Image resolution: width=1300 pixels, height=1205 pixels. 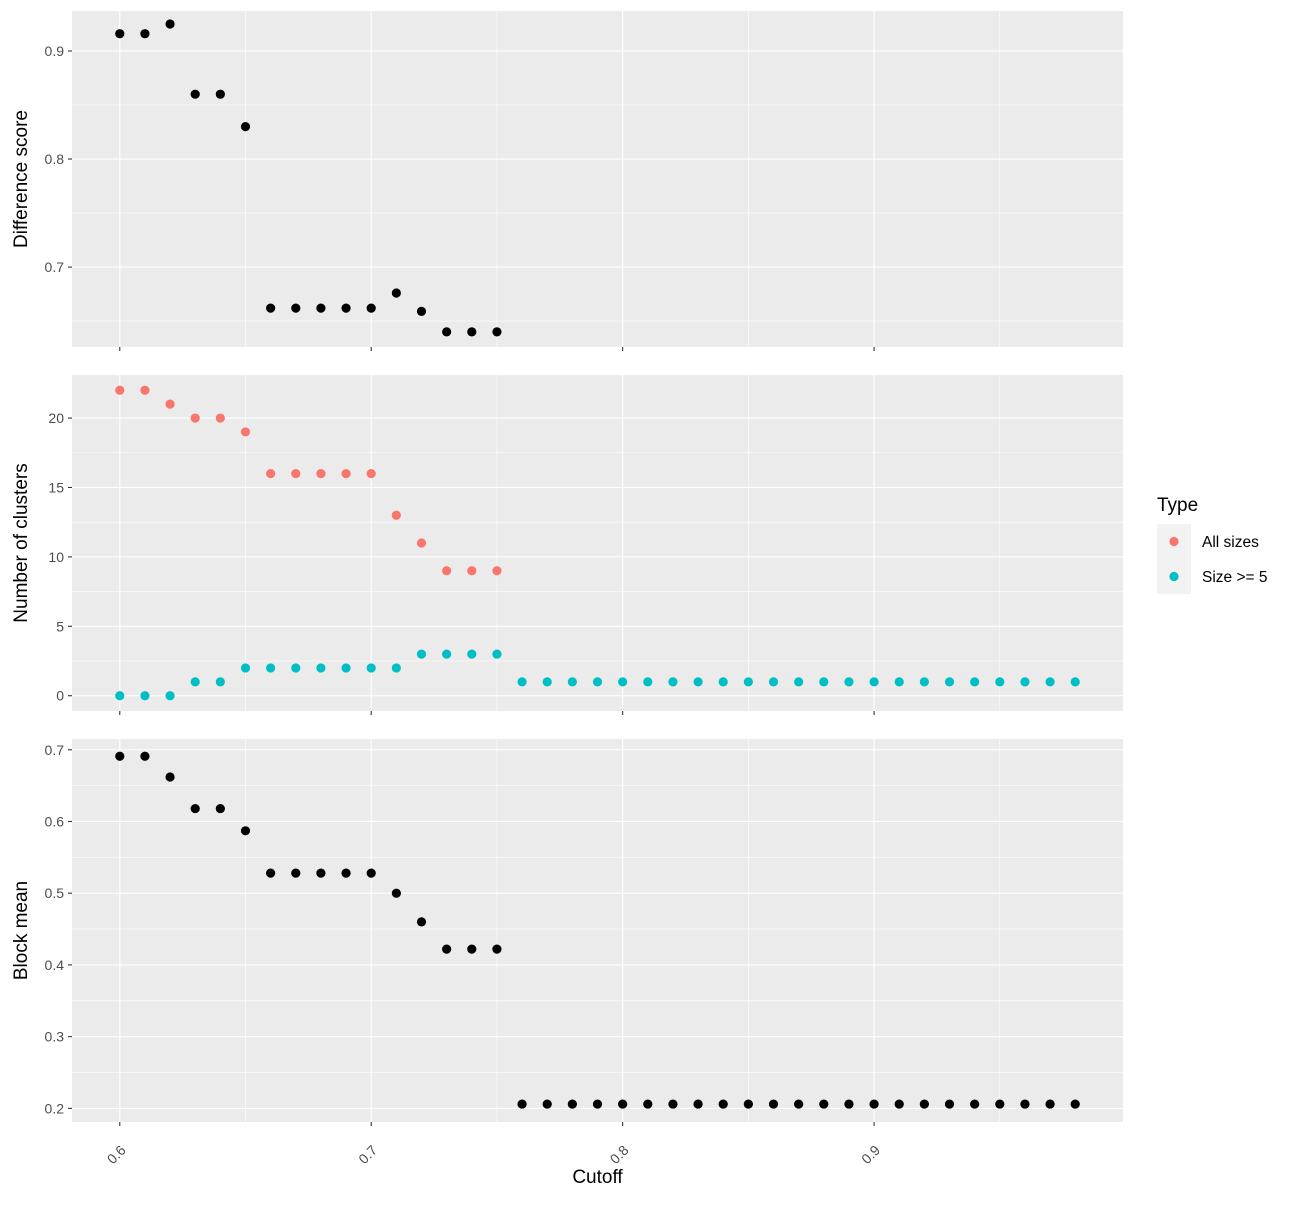 What do you see at coordinates (56, 487) in the screenshot?
I see `y-tick-label: 15` at bounding box center [56, 487].